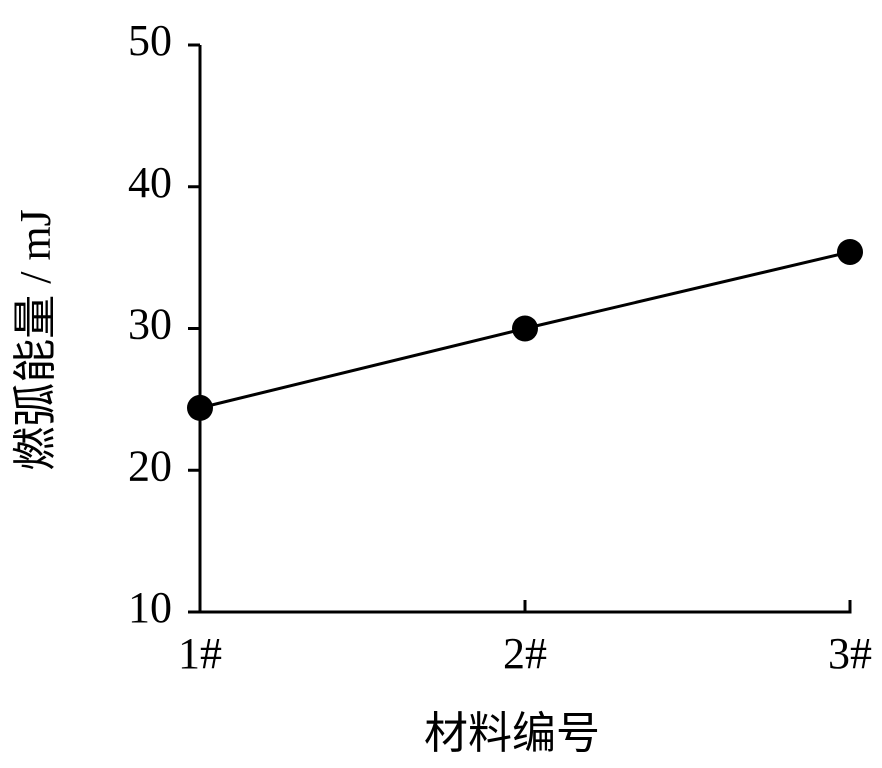 The height and width of the screenshot is (768, 882). I want to click on y-tick-label: 20, so click(150, 465).